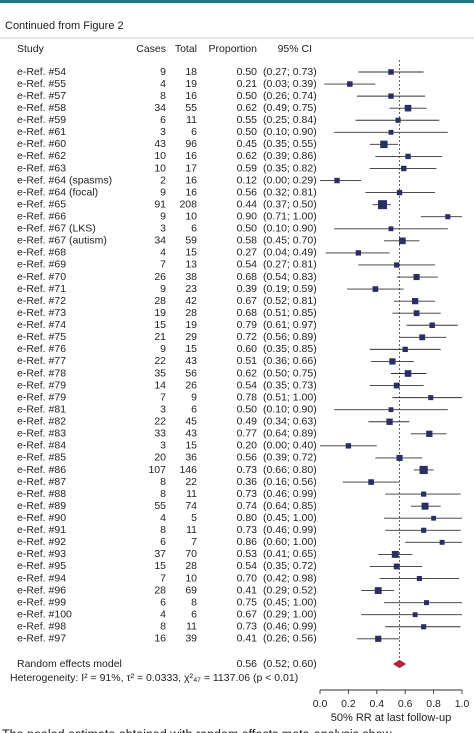  Describe the element at coordinates (41, 627) in the screenshot. I see `study-name: e-Ref. #98` at that location.